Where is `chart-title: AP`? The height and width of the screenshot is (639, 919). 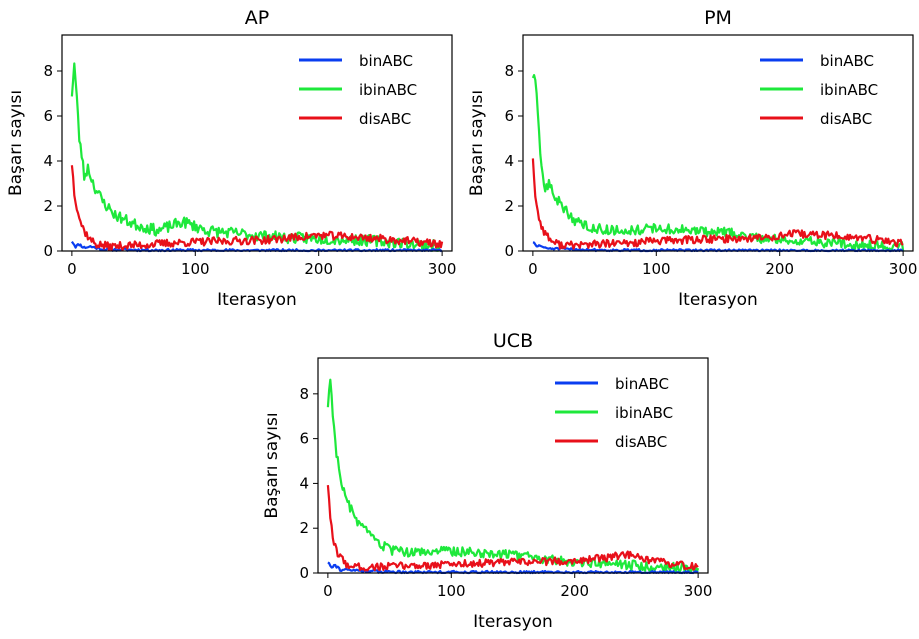
chart-title: AP is located at coordinates (257, 18).